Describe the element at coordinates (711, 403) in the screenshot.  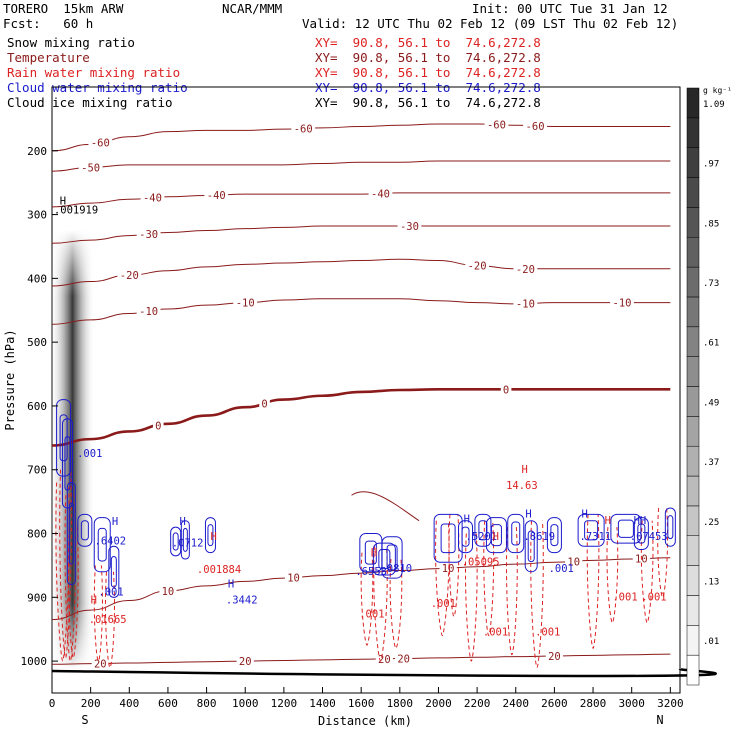
I see `colorbar-tick-label: .49` at that location.